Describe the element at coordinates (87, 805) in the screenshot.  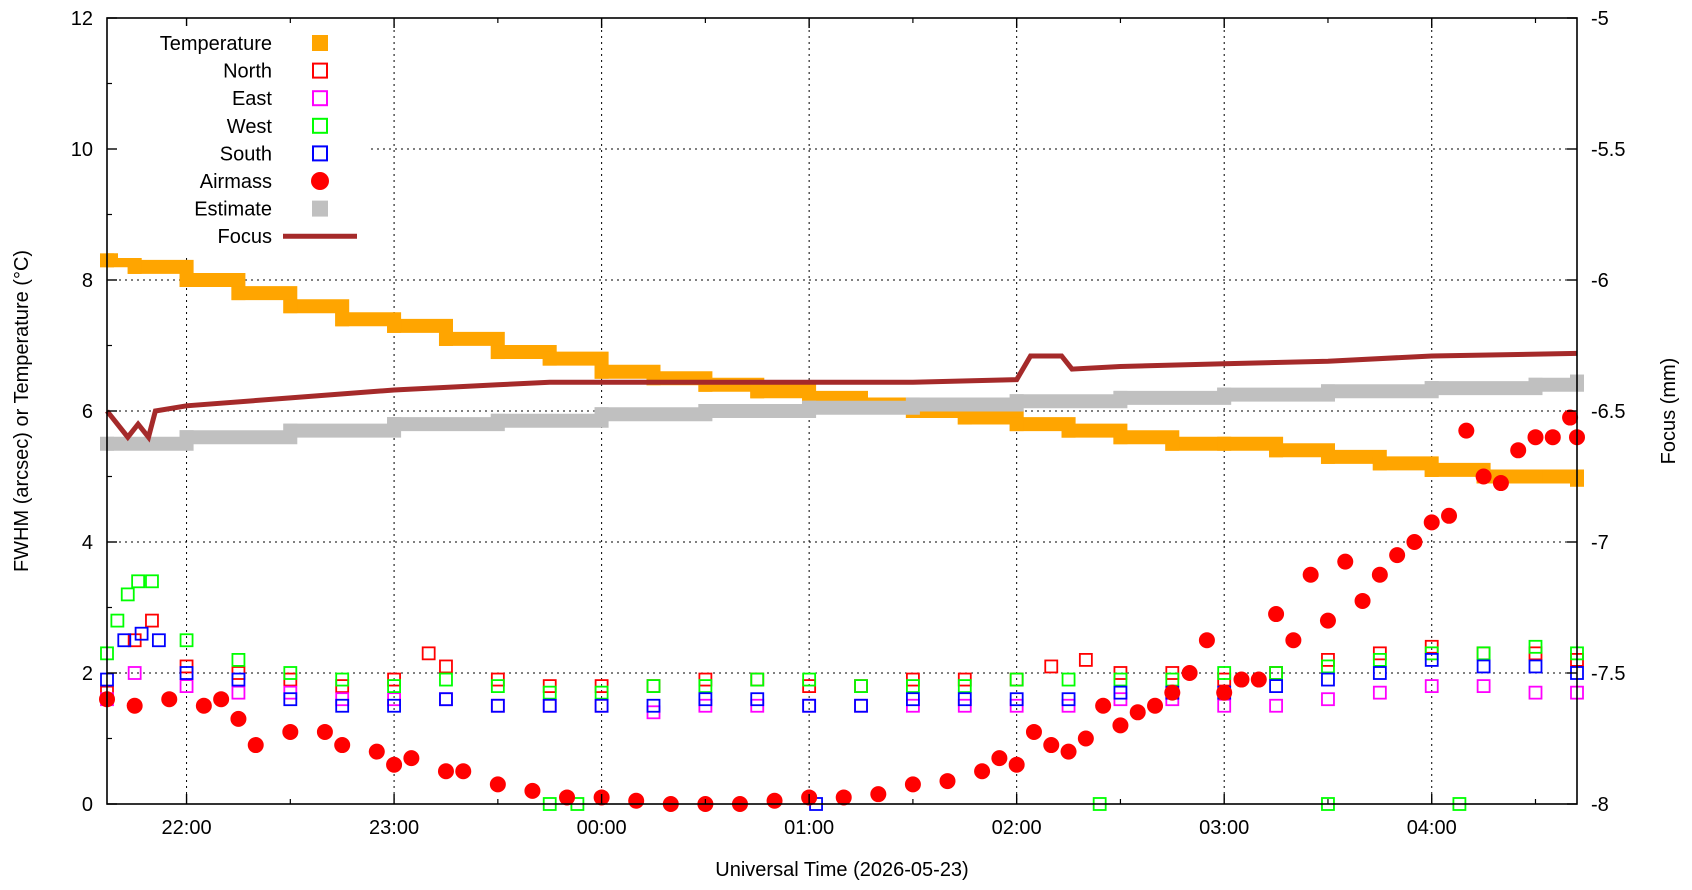
I see `y-tick-label: 0` at that location.